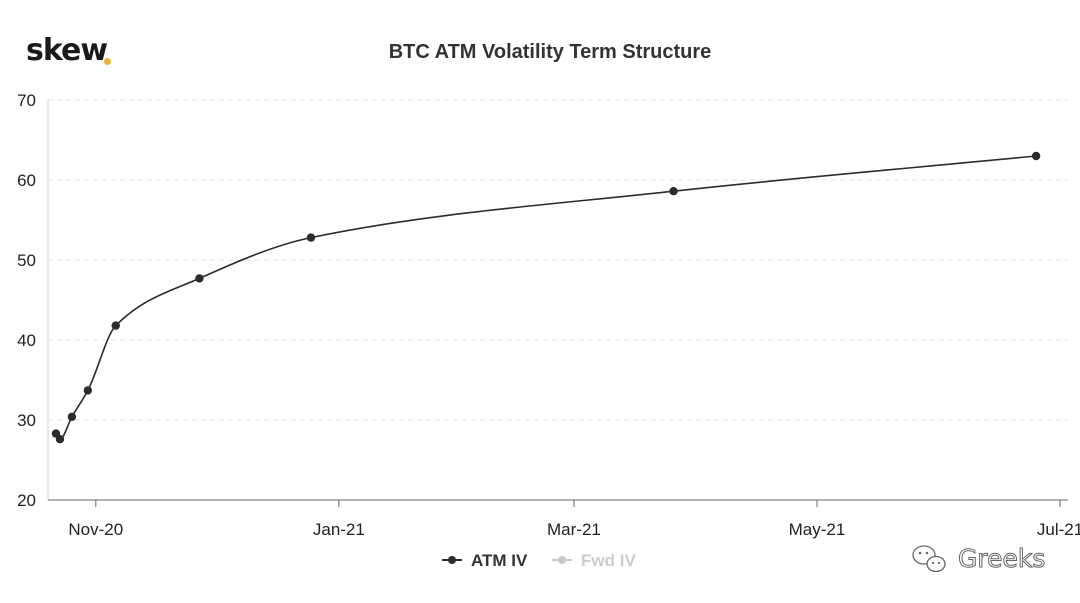  I want to click on legend-label: Fwd IV, so click(608, 560).